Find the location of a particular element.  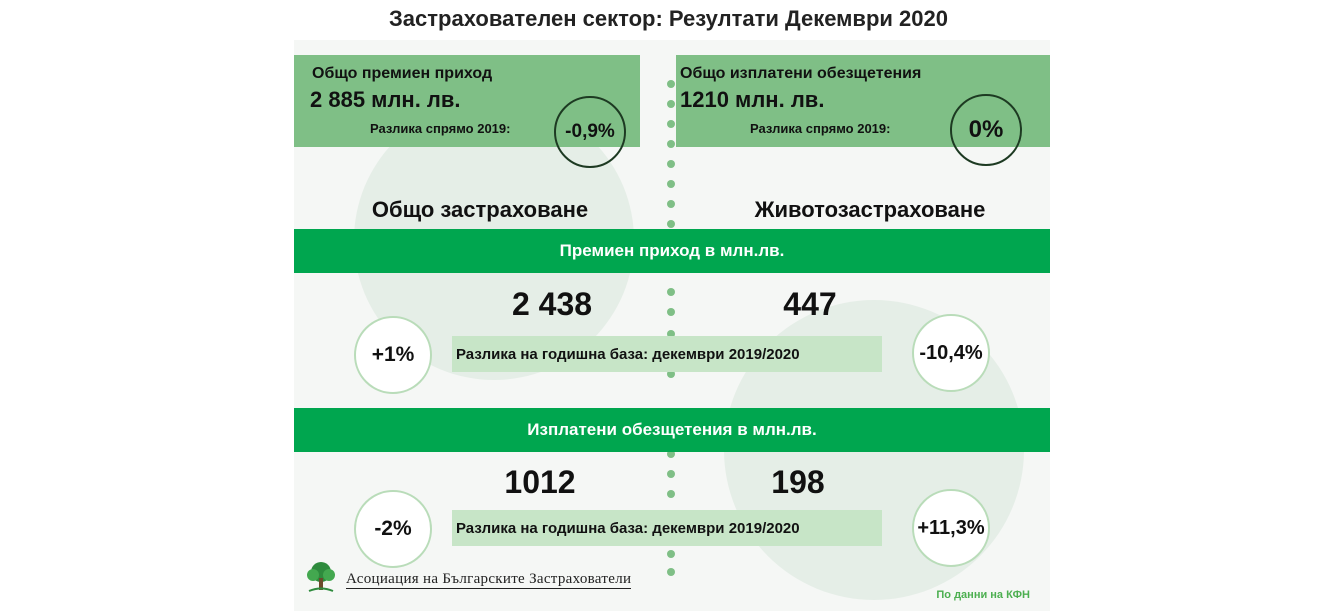

premium-life-value: 447 is located at coordinates (810, 304).